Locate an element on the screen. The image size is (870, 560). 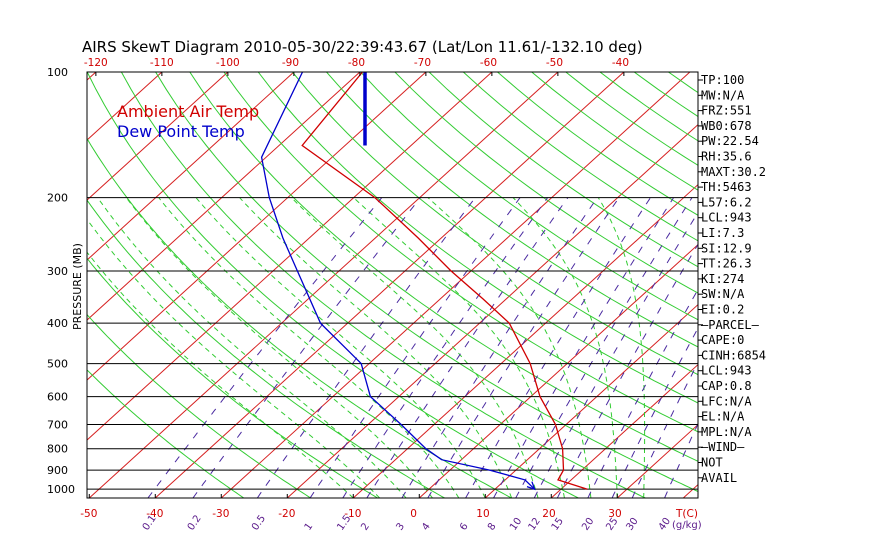
mixing-ratio-unit-label: (g/kg) is located at coordinates (687, 525).